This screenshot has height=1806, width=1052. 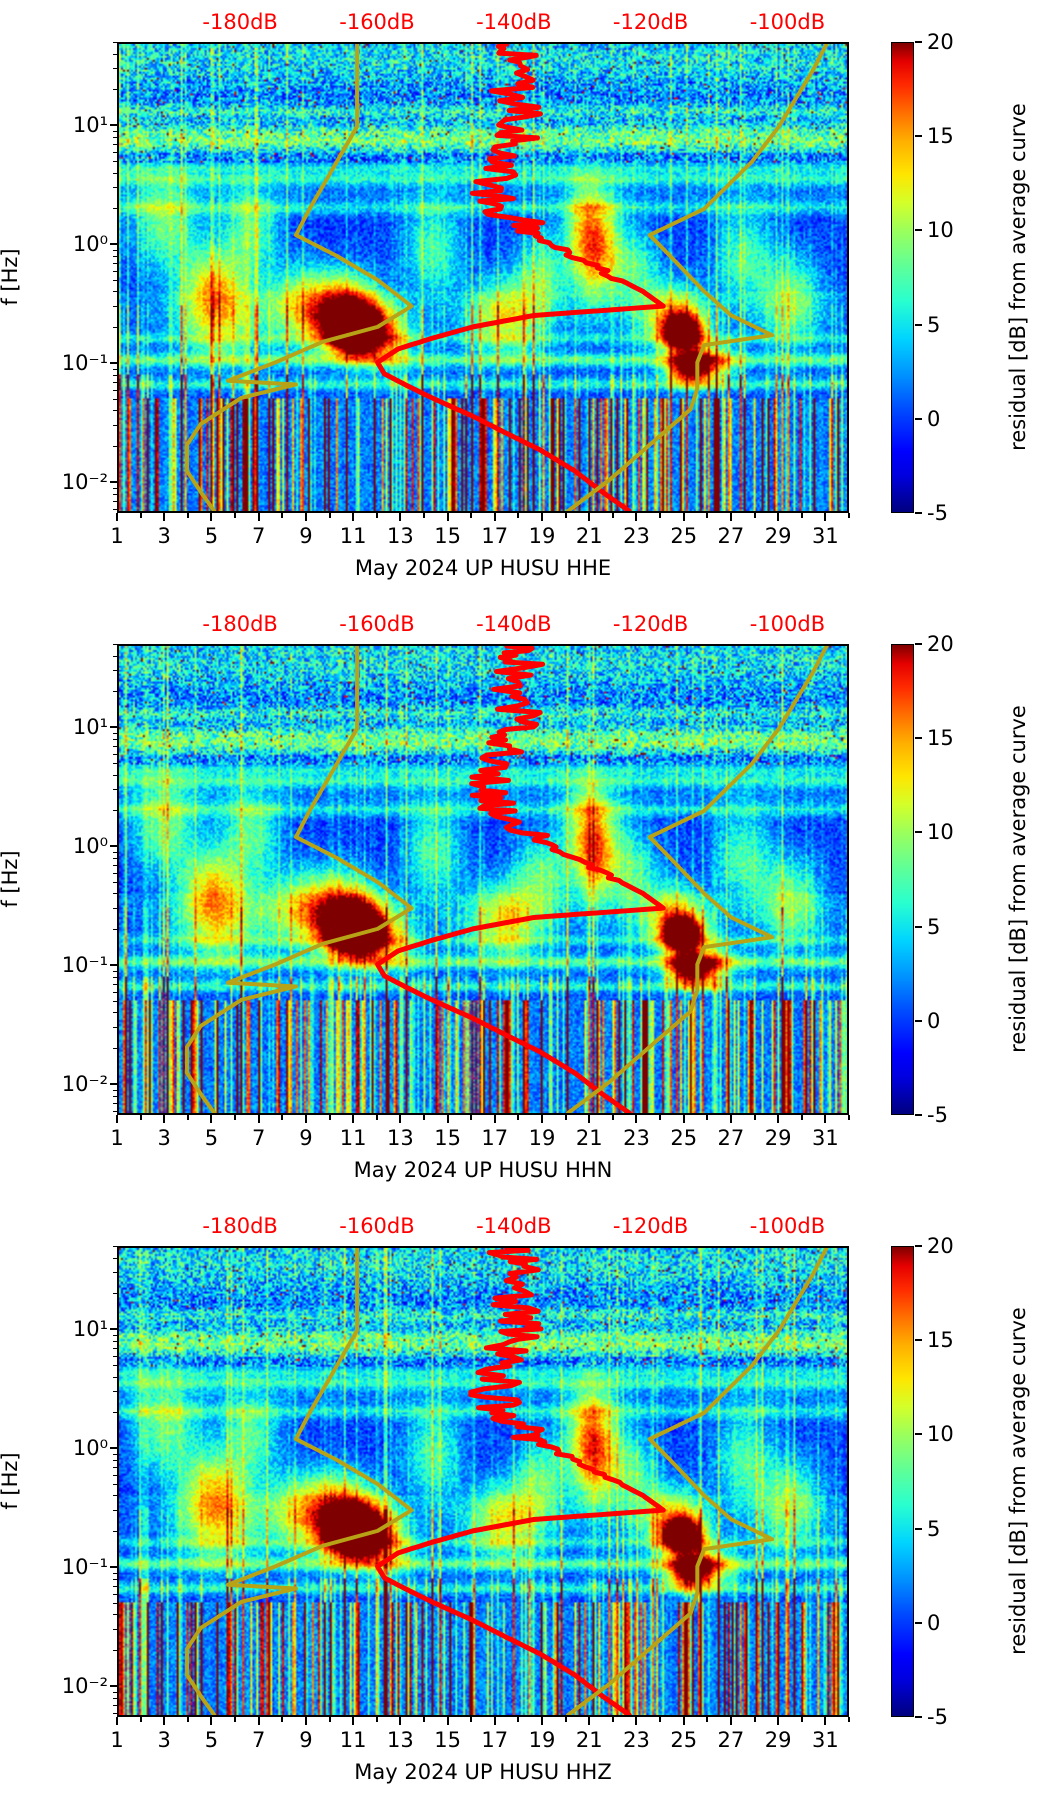 What do you see at coordinates (787, 22) in the screenshot?
I see `top-db-tick-label: -100dB` at bounding box center [787, 22].